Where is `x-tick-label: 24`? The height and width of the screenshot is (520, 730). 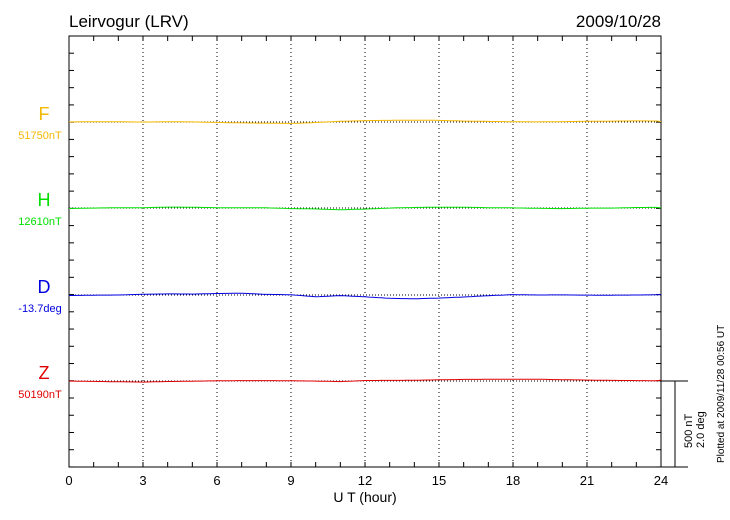 x-tick-label: 24 is located at coordinates (661, 480).